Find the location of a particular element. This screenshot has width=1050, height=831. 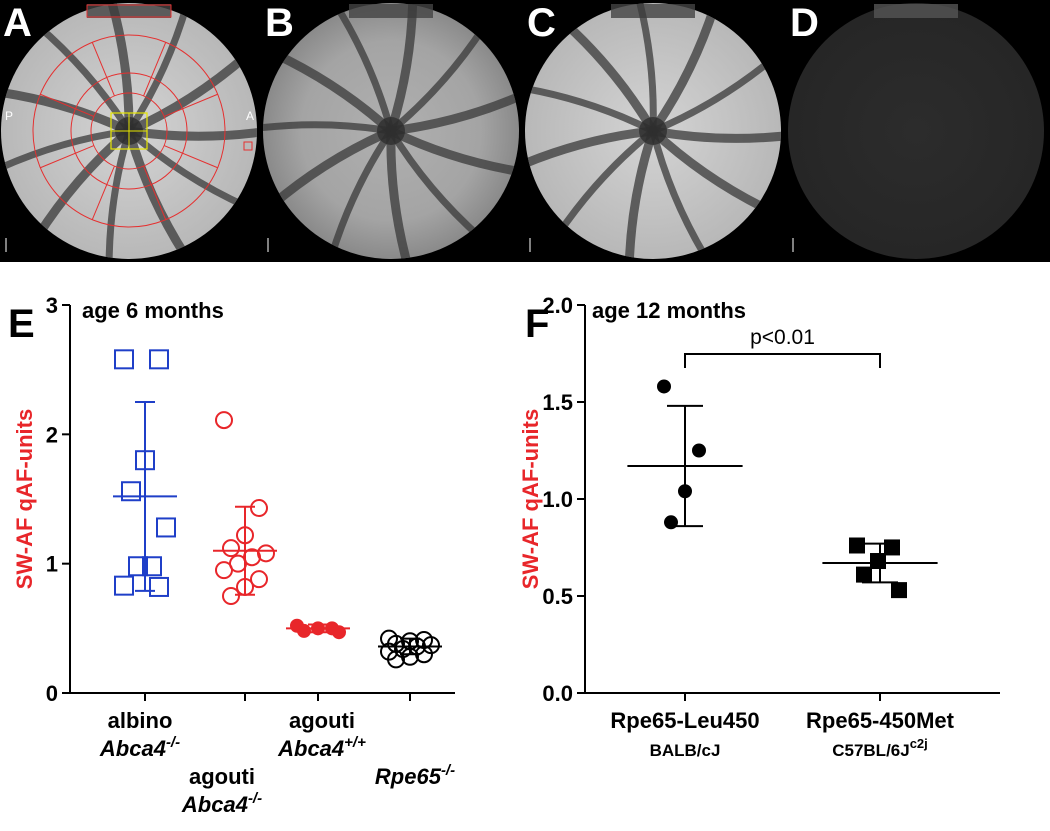

roi-ring is located at coordinates (129, 131).